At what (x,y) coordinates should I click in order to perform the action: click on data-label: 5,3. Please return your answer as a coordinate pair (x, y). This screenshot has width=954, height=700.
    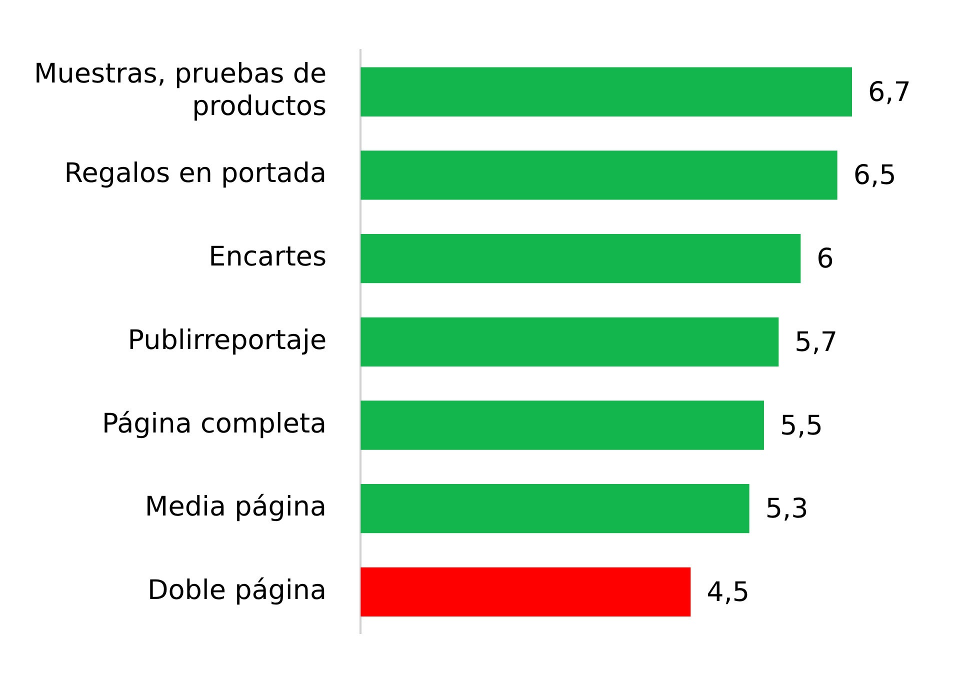
    Looking at the image, I should click on (786, 509).